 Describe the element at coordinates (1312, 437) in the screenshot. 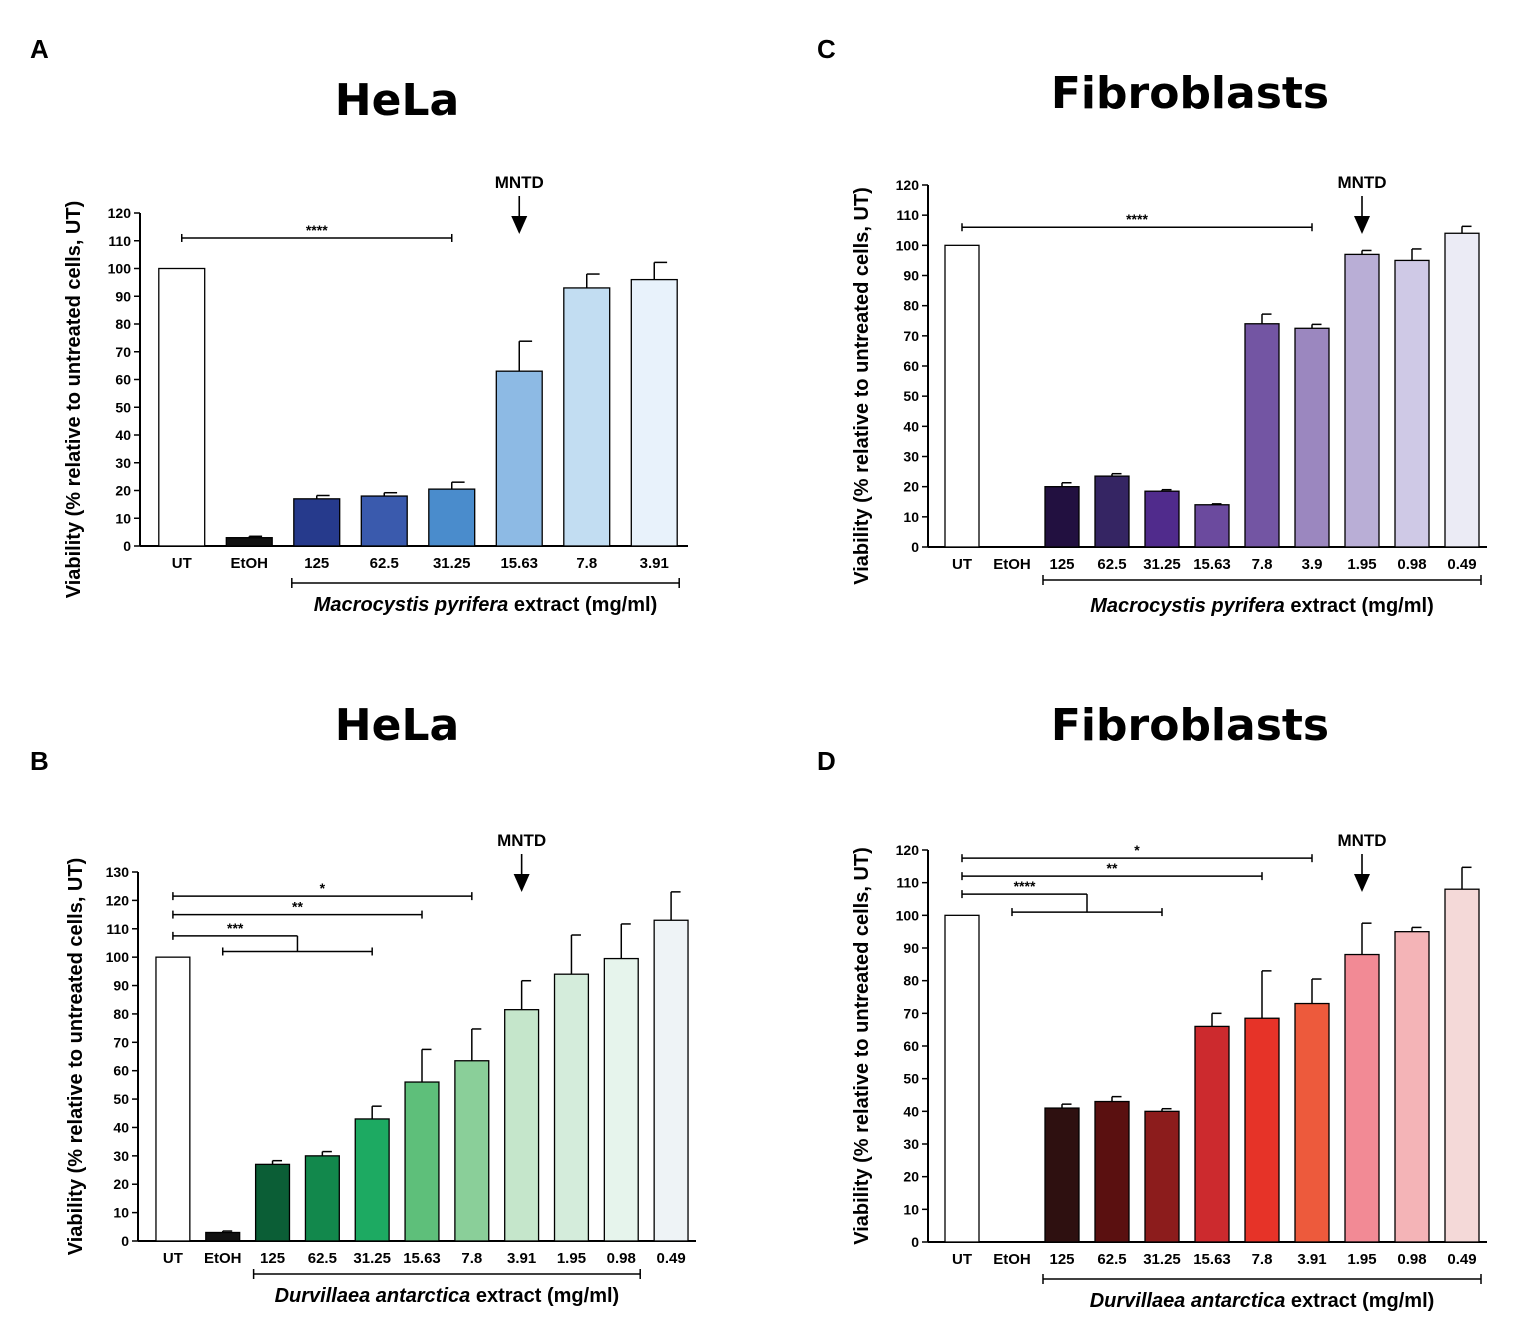

I see `bar-3.9` at that location.